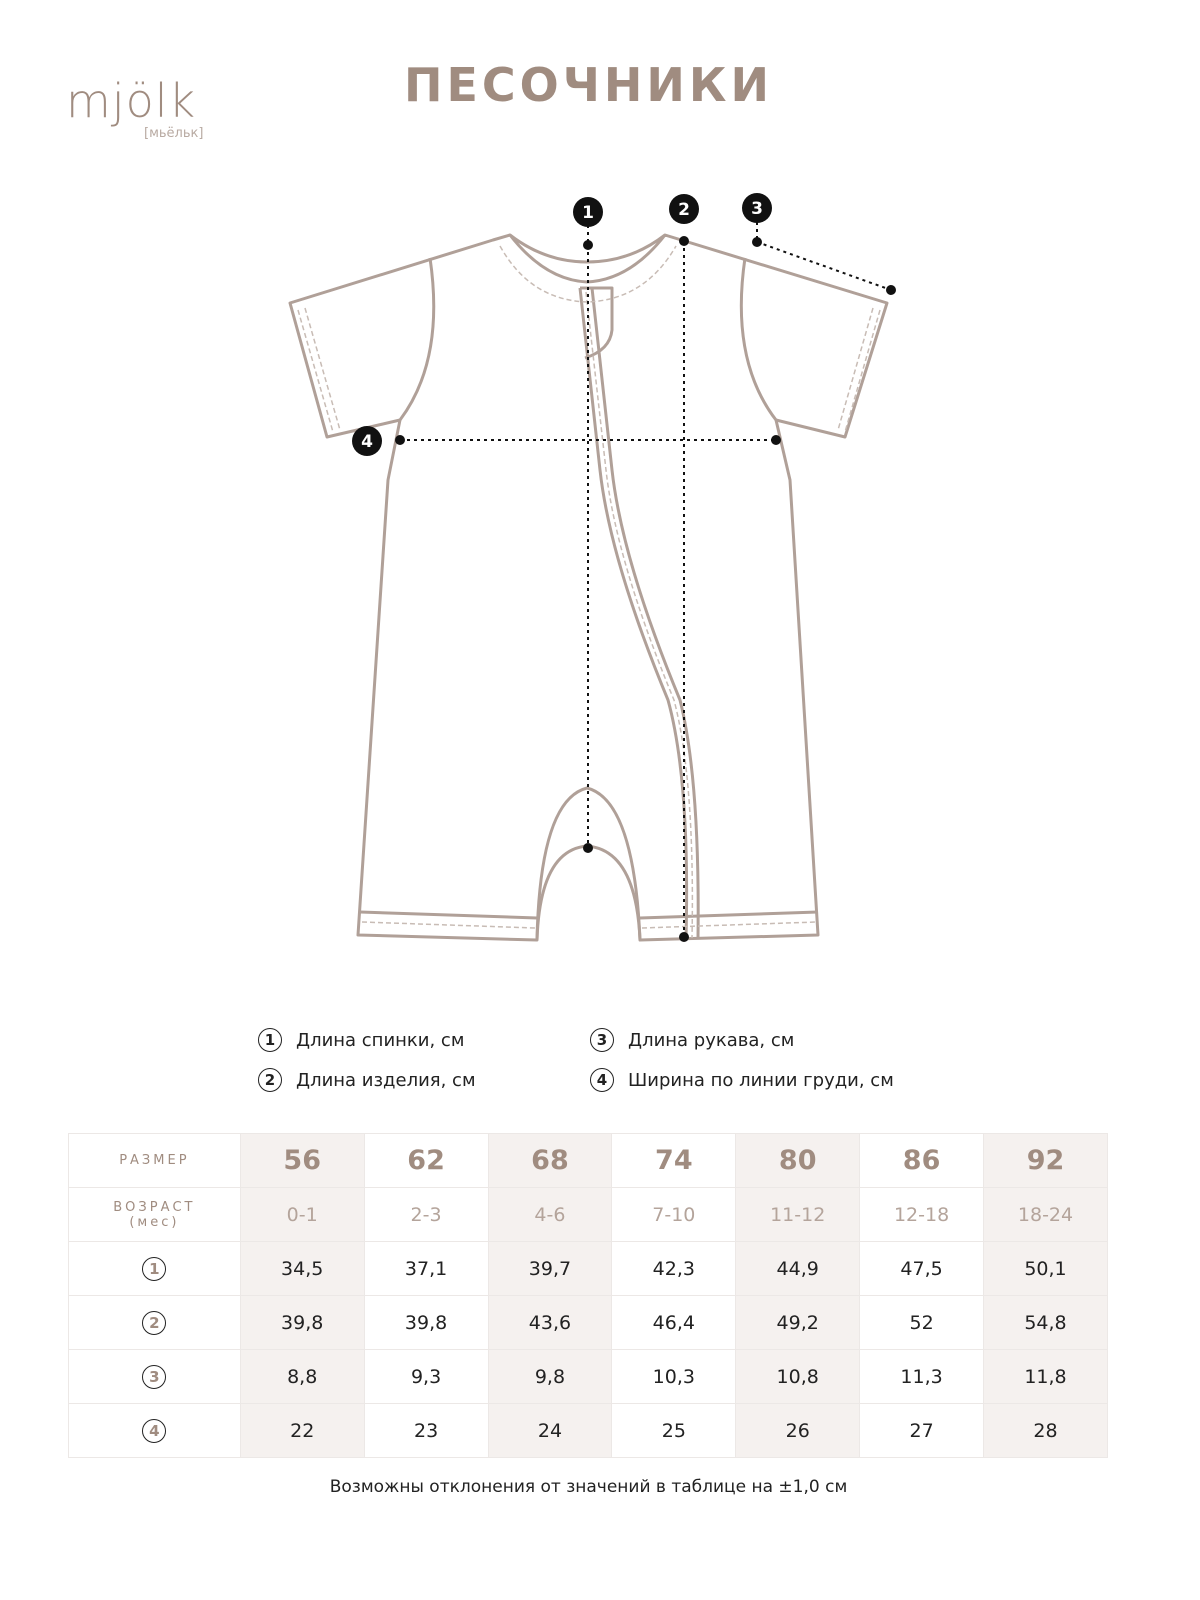  Describe the element at coordinates (154, 1222) in the screenshot. I see `age-unit: (мес)` at that location.